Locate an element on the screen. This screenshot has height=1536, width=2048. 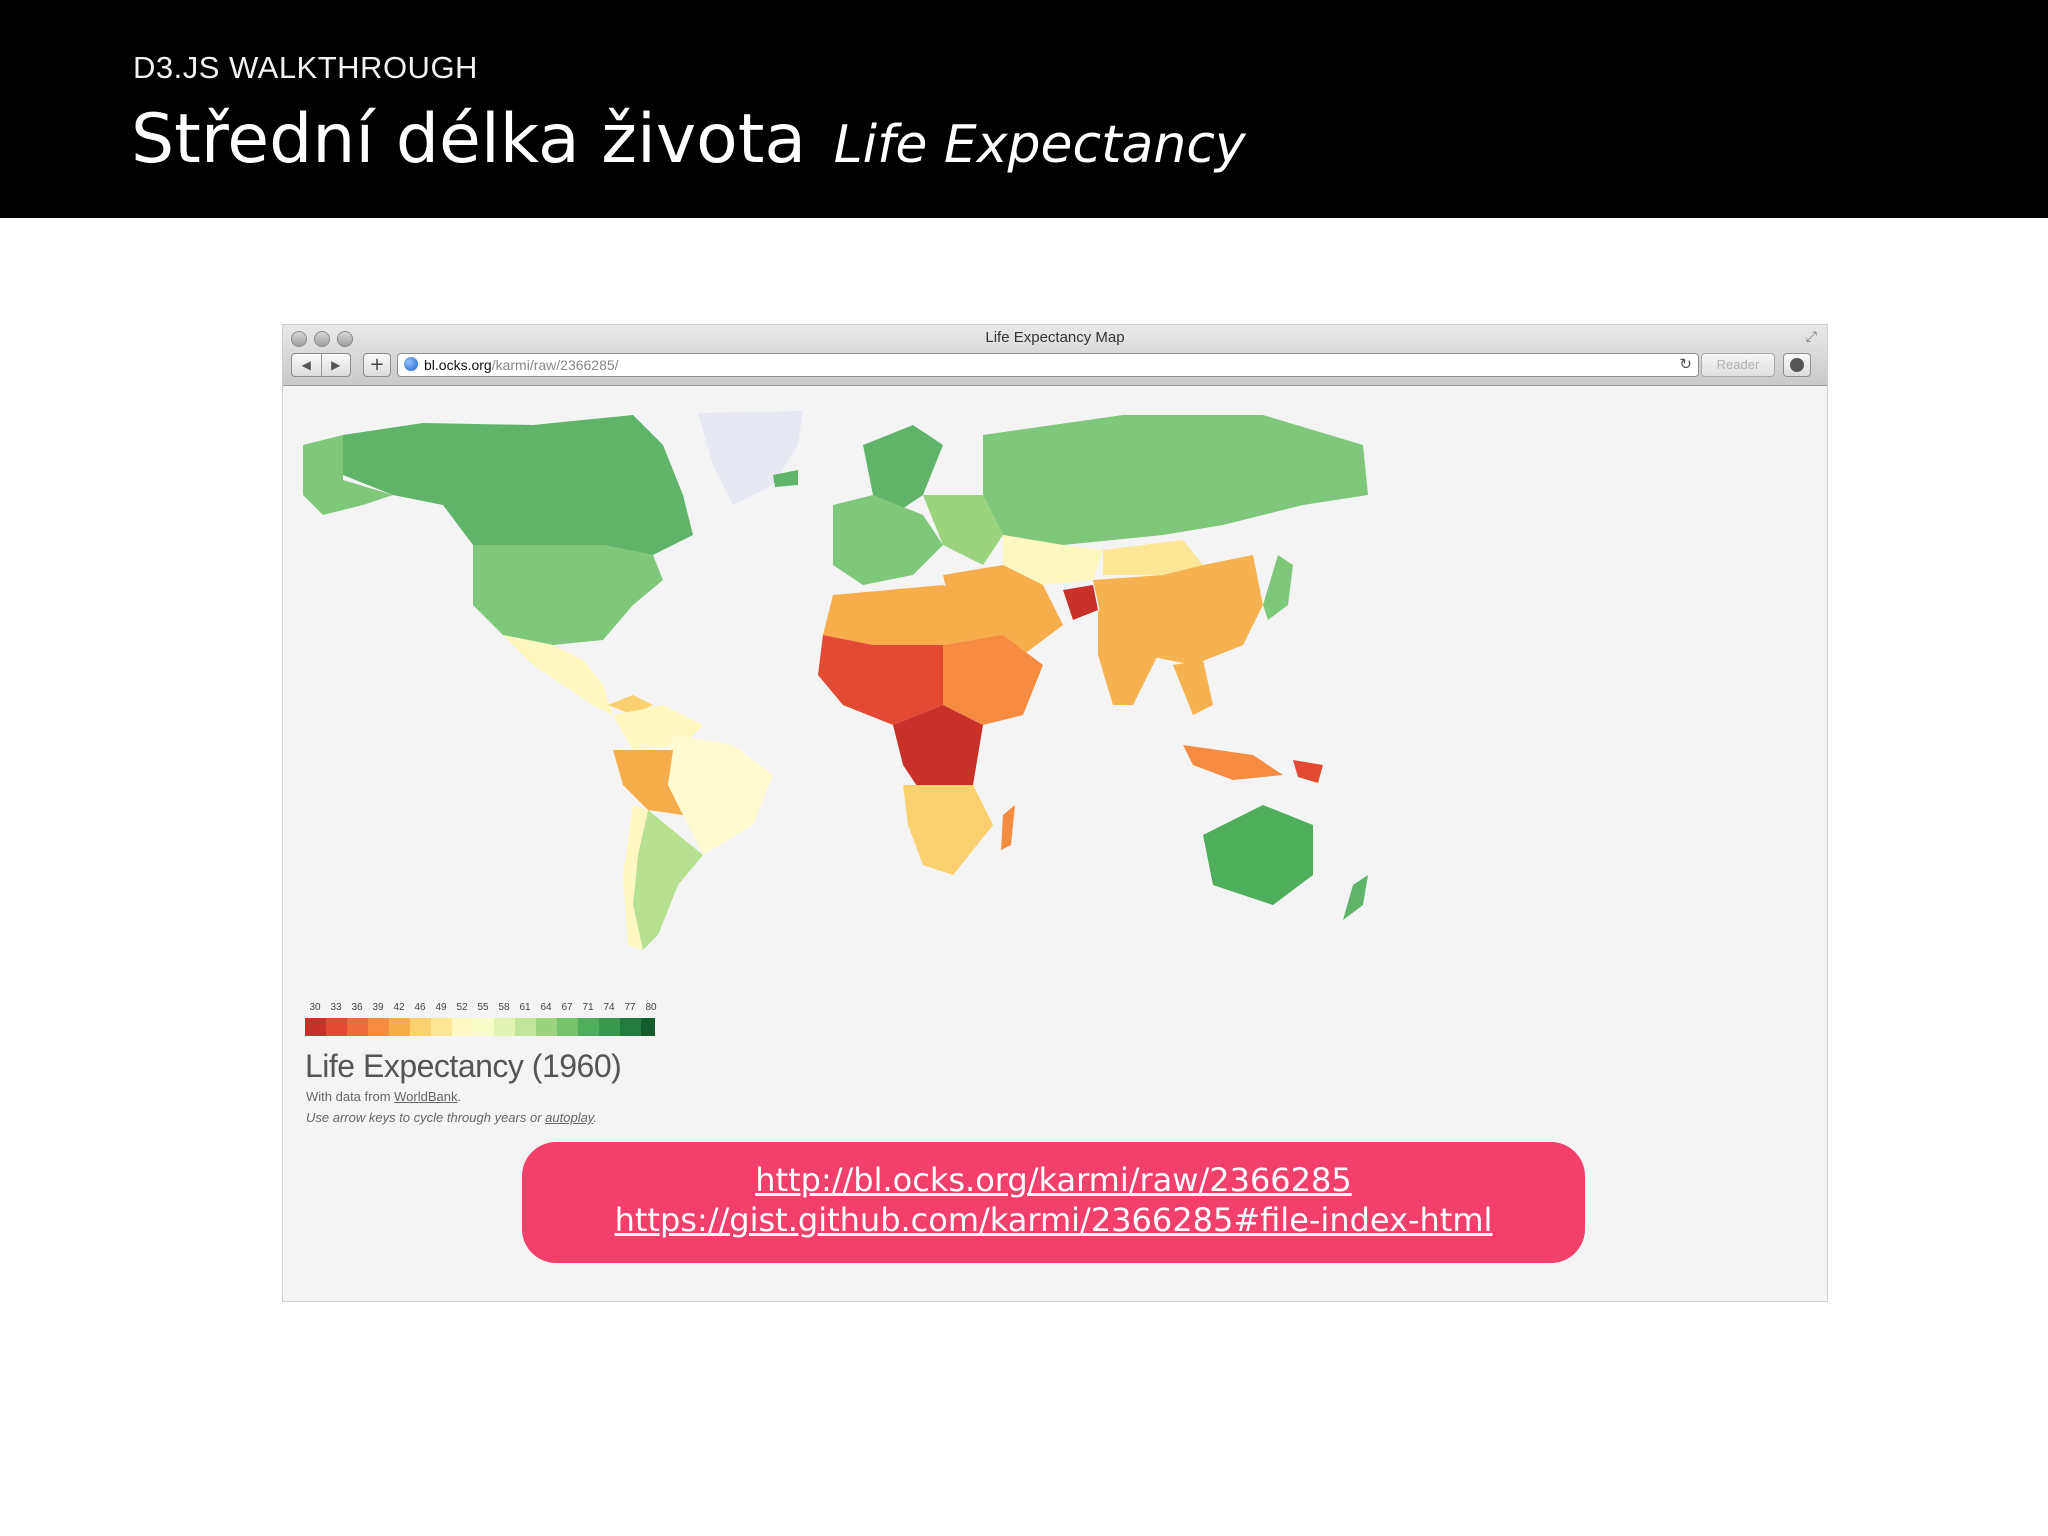
add-bookmark-button: + is located at coordinates (377, 365).